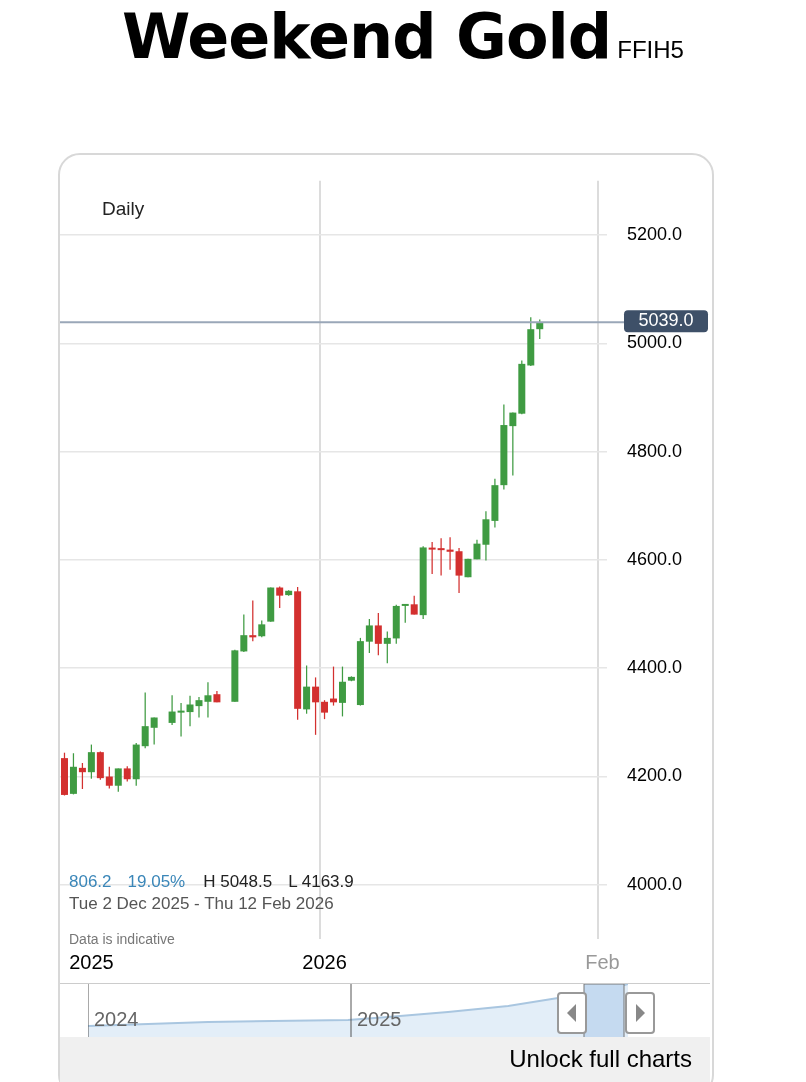 The width and height of the screenshot is (806, 1082). I want to click on annotation: H 5048.5, so click(238, 881).